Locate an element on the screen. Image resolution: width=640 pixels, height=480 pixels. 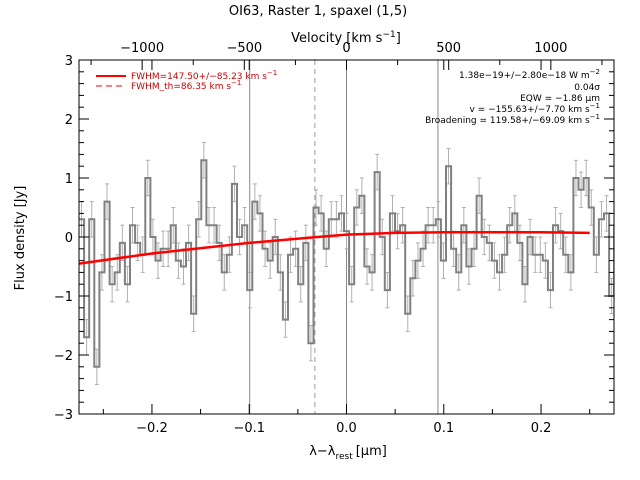
y-tick-label: 0 is located at coordinates (69, 238).